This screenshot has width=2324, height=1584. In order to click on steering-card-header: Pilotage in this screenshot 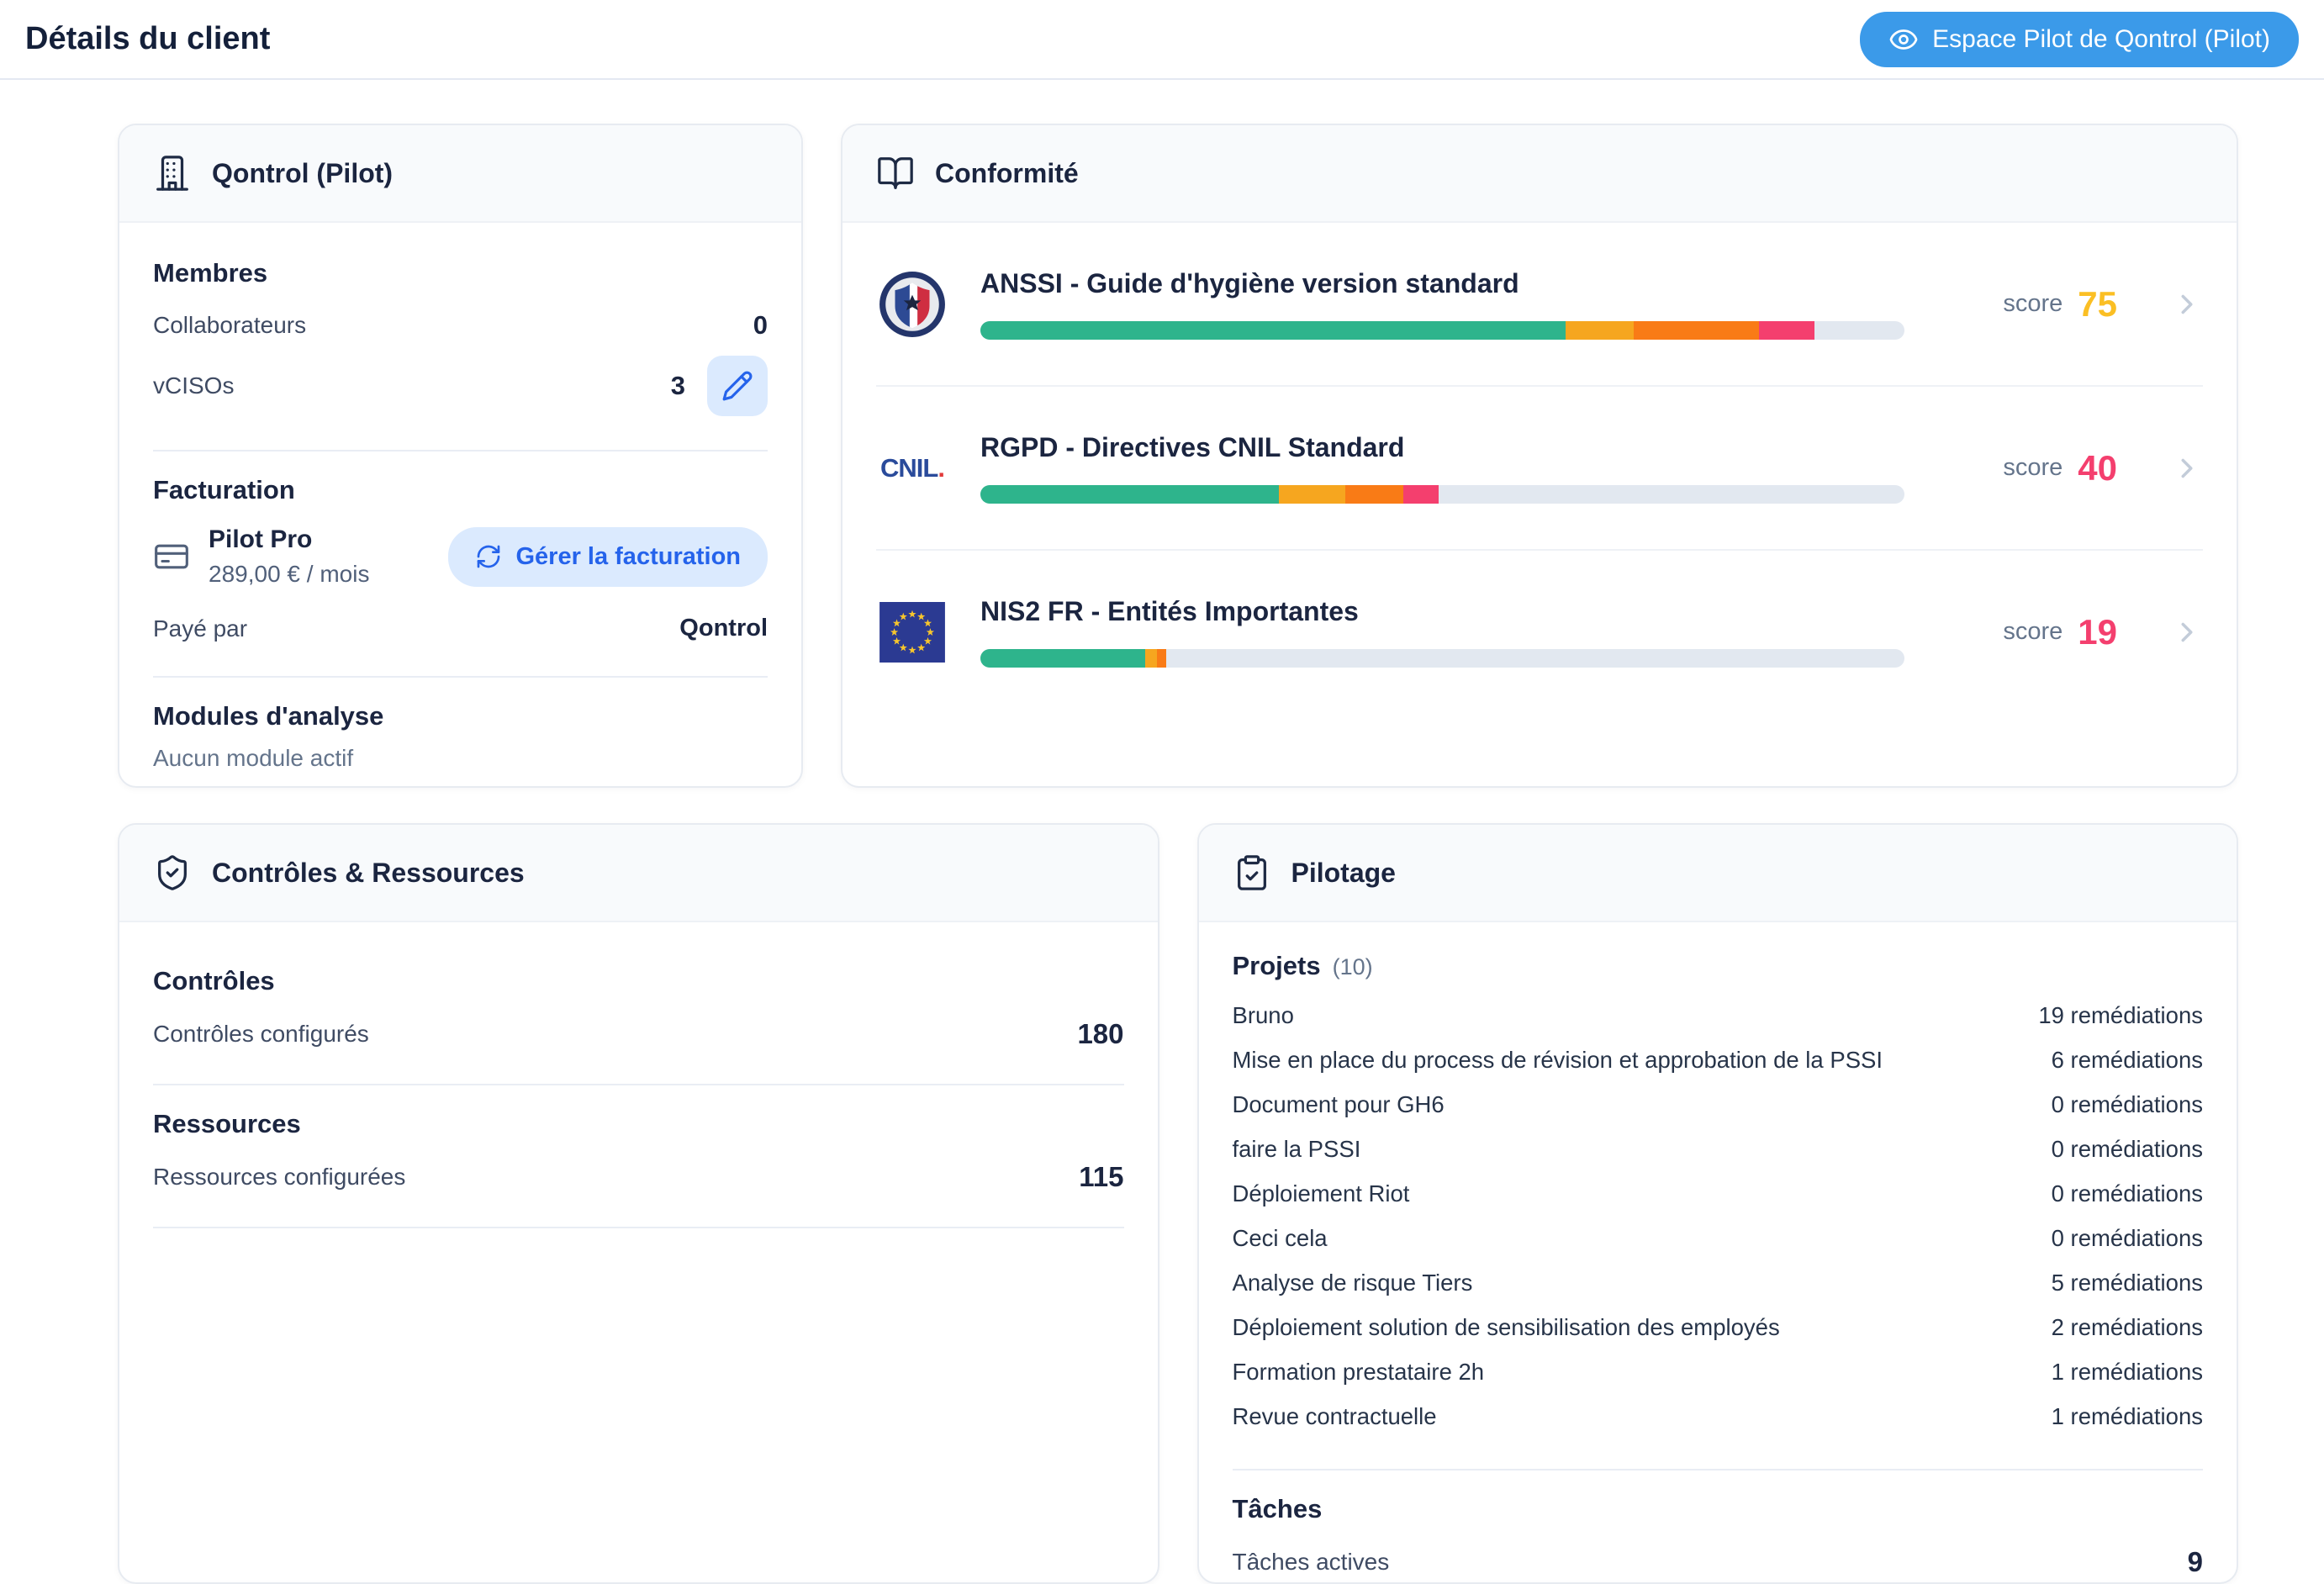, I will do `click(1717, 873)`.